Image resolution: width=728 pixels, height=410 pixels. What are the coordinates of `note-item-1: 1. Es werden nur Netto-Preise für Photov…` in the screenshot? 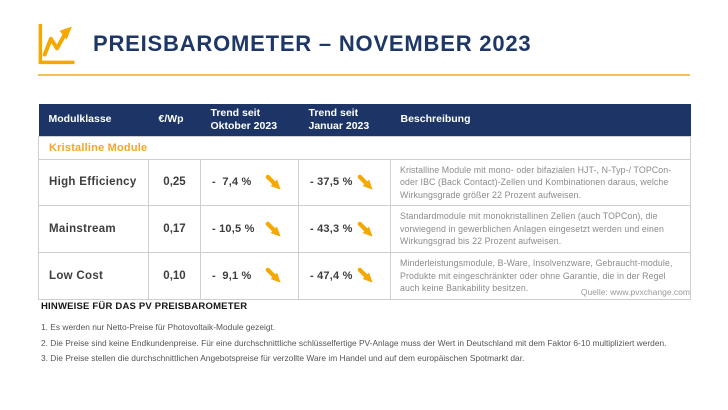 It's located at (158, 327).